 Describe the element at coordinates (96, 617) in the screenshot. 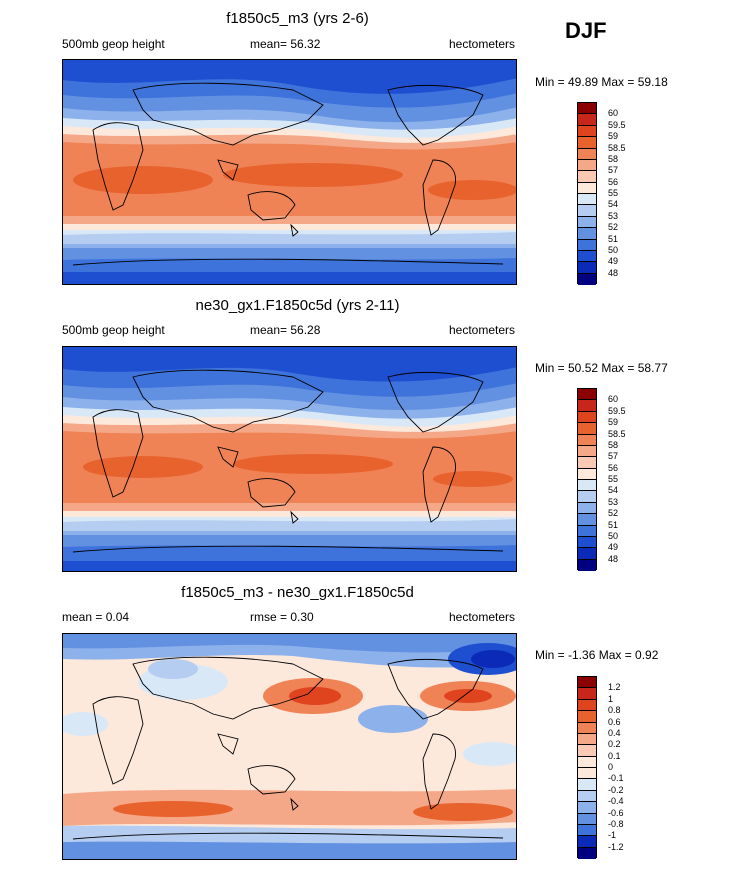

I see `panel3-mean-label: mean = 0.04` at that location.